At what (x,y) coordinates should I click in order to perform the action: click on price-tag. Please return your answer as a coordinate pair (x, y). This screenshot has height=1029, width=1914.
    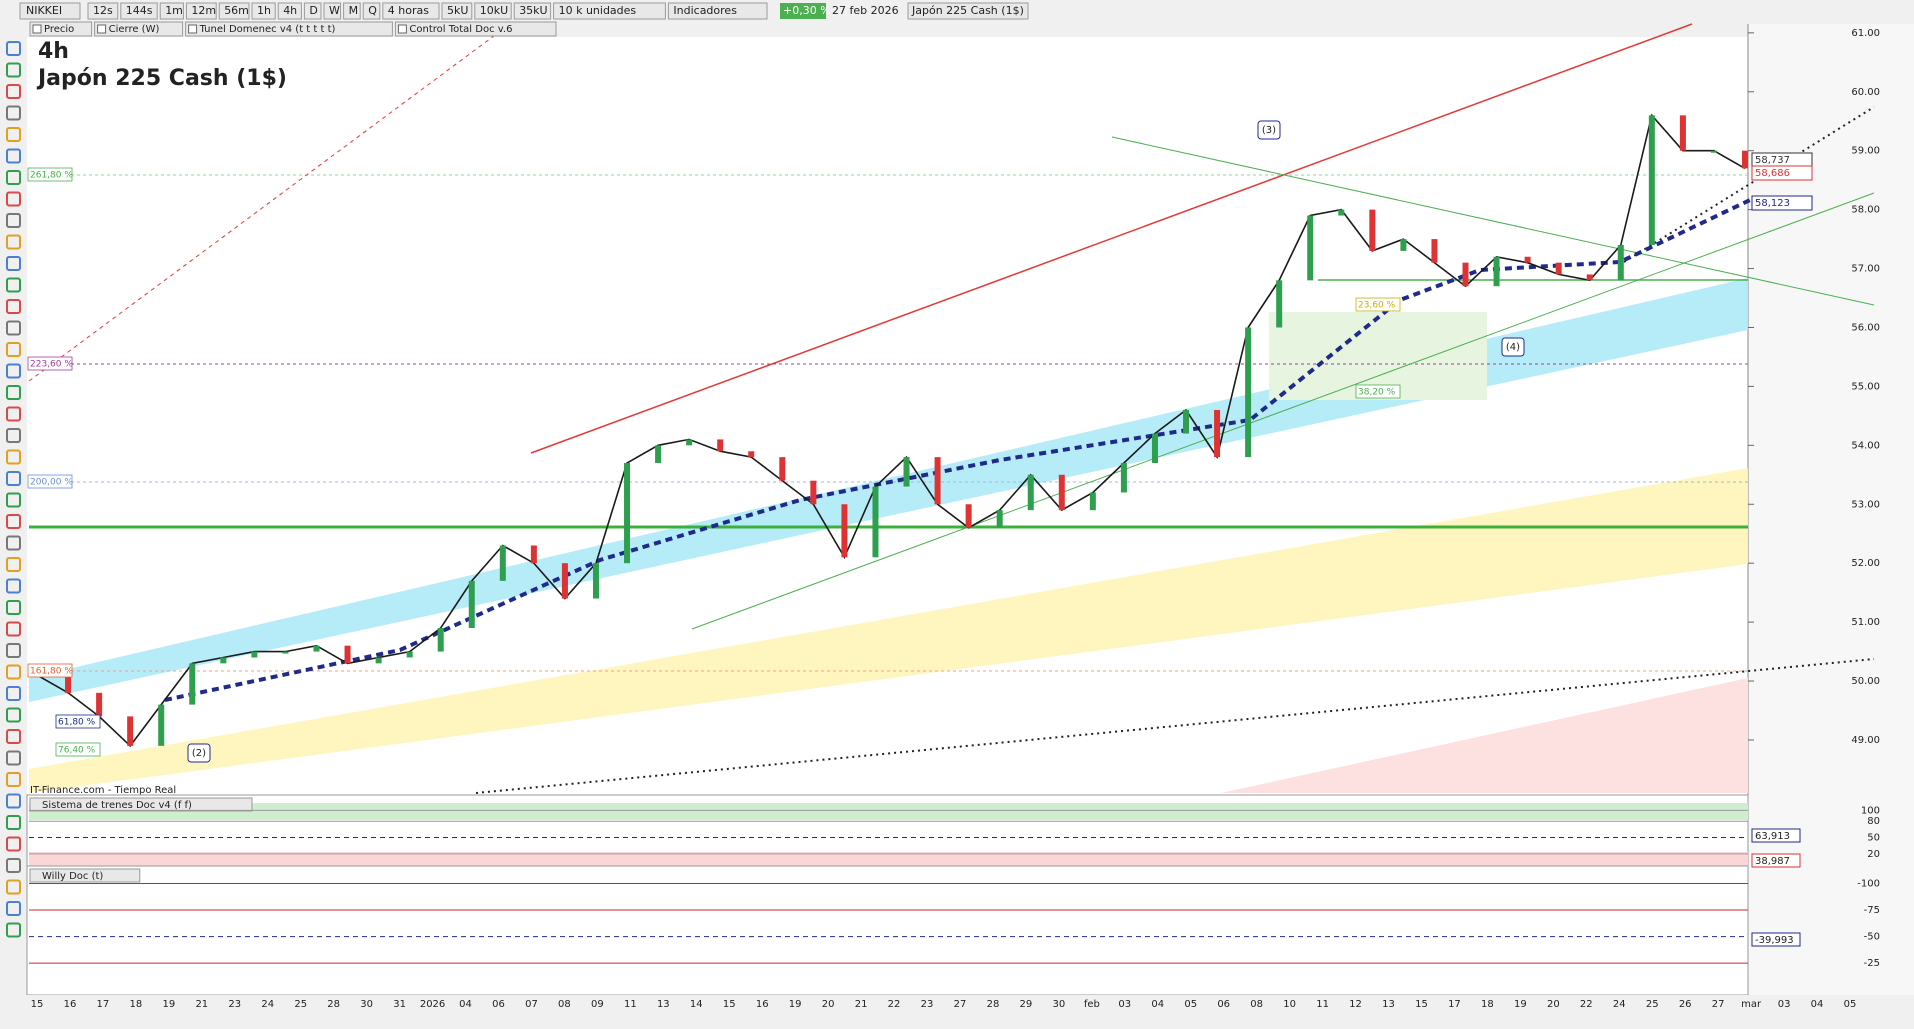
    Looking at the image, I should click on (1782, 173).